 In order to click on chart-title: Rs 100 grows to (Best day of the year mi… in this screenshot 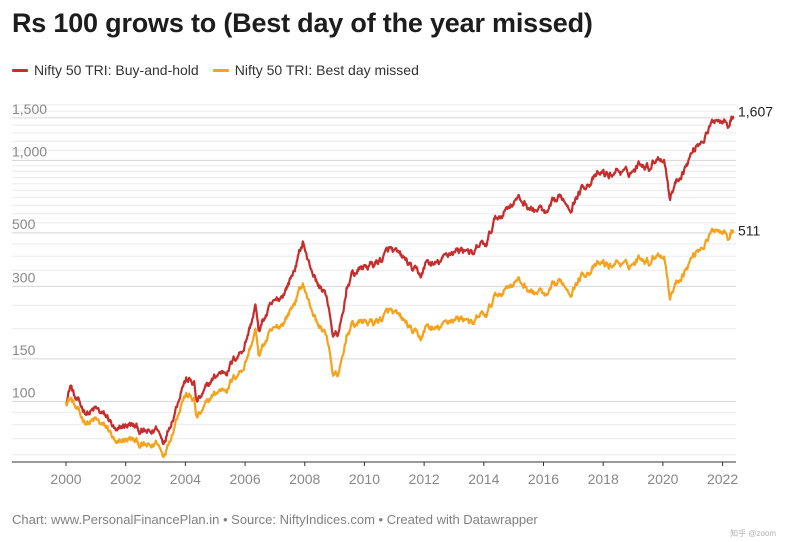, I will do `click(302, 23)`.